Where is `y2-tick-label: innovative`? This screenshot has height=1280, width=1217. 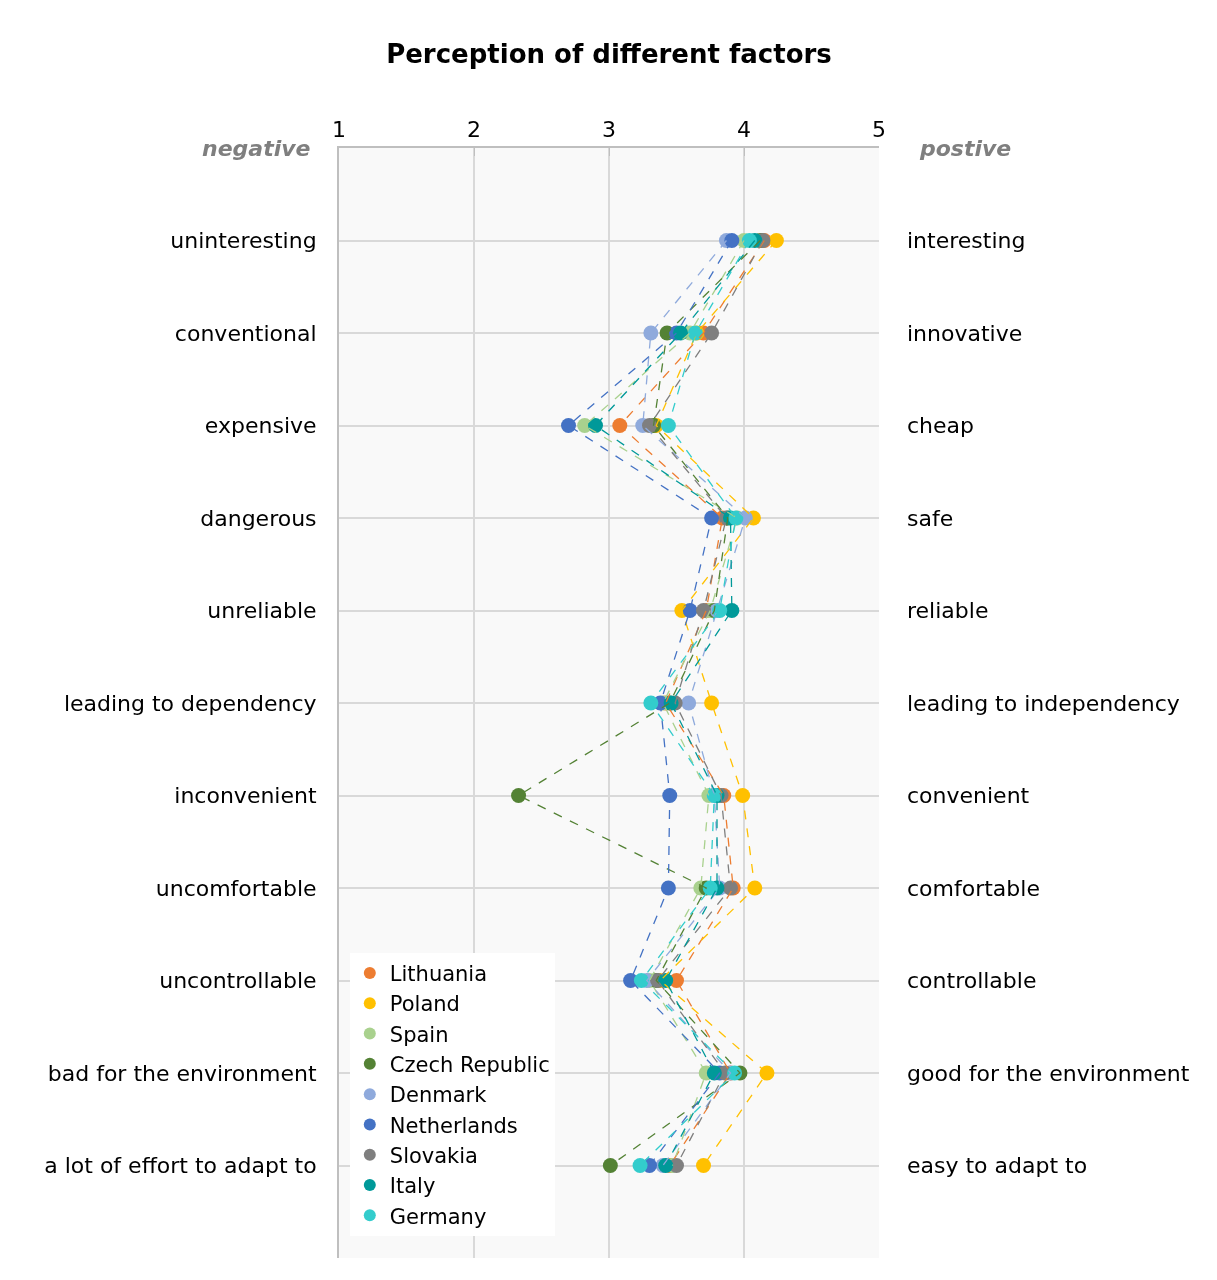 y2-tick-label: innovative is located at coordinates (965, 333).